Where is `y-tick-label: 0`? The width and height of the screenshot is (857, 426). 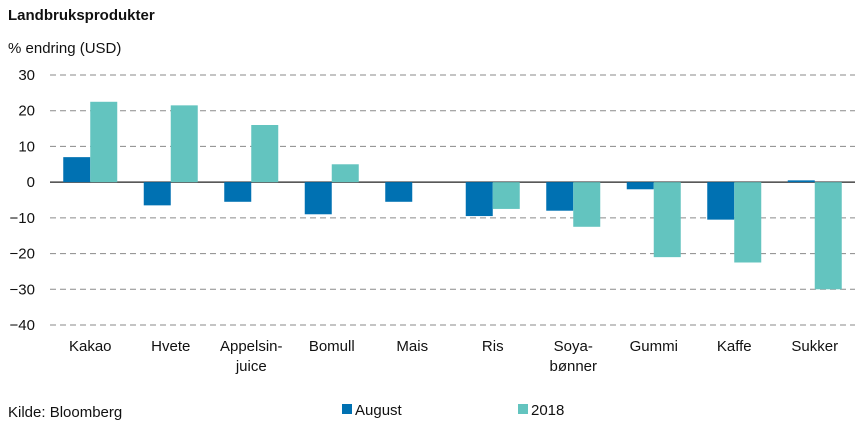
y-tick-label: 0 is located at coordinates (31, 182).